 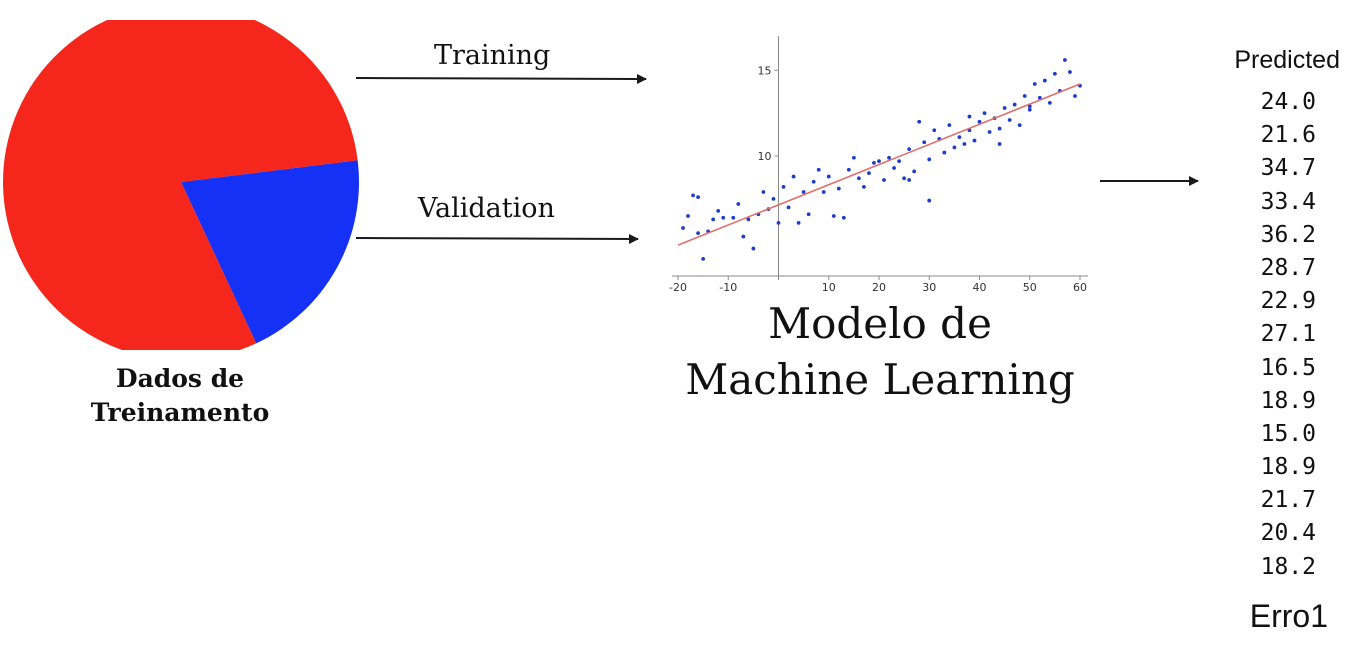 What do you see at coordinates (1288, 135) in the screenshot?
I see `predicted-value: 21.6` at bounding box center [1288, 135].